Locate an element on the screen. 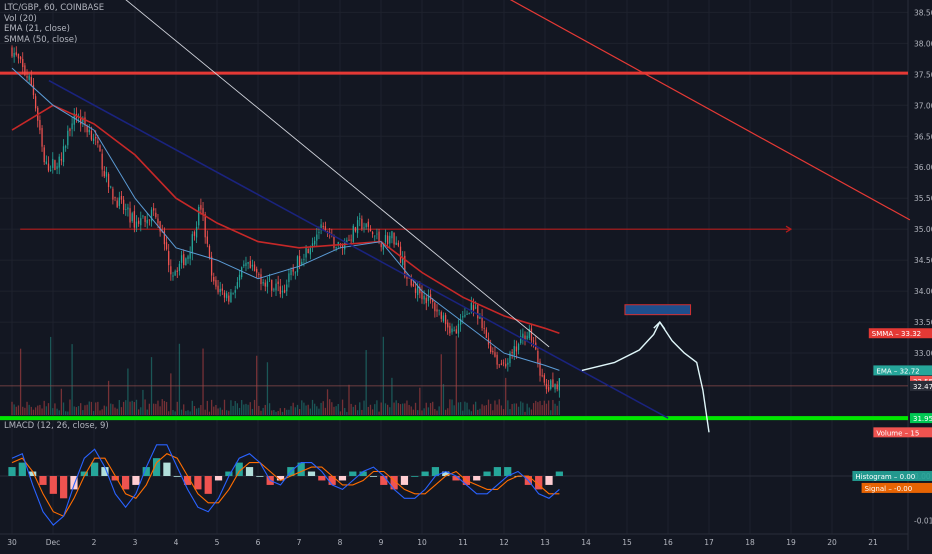 The width and height of the screenshot is (932, 554). legend-volume: Vol (20) is located at coordinates (20, 18).